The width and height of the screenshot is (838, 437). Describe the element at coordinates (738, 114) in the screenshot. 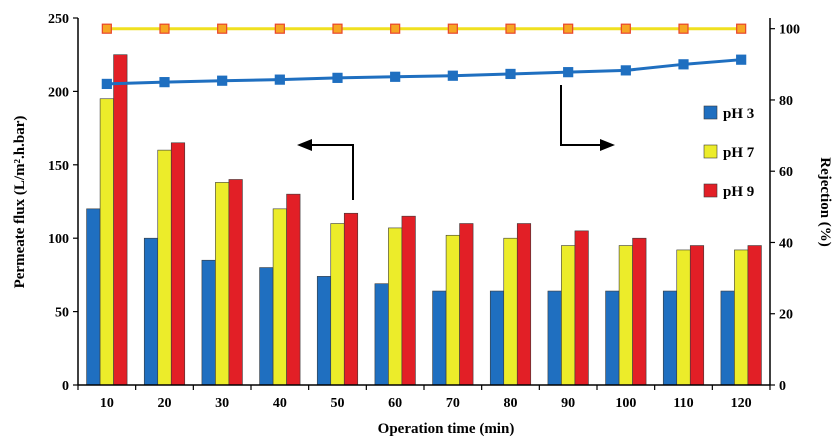

I see `legend-label-ph3: pH 3` at that location.